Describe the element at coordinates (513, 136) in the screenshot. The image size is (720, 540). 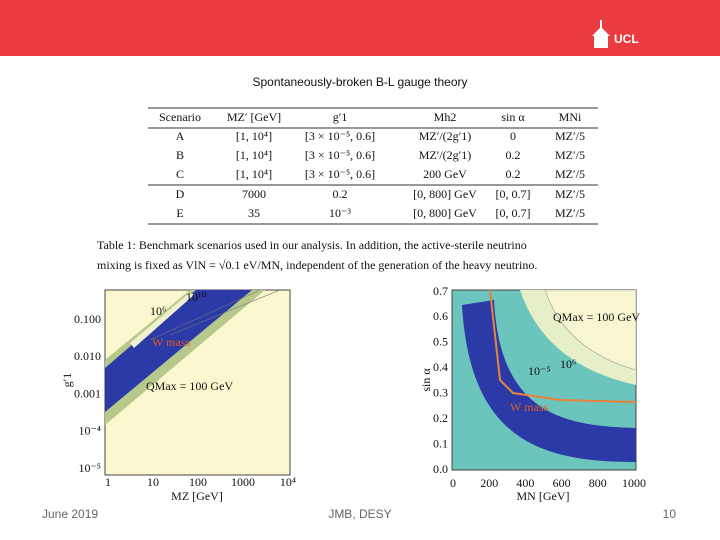
I see `table-cell: 0` at that location.